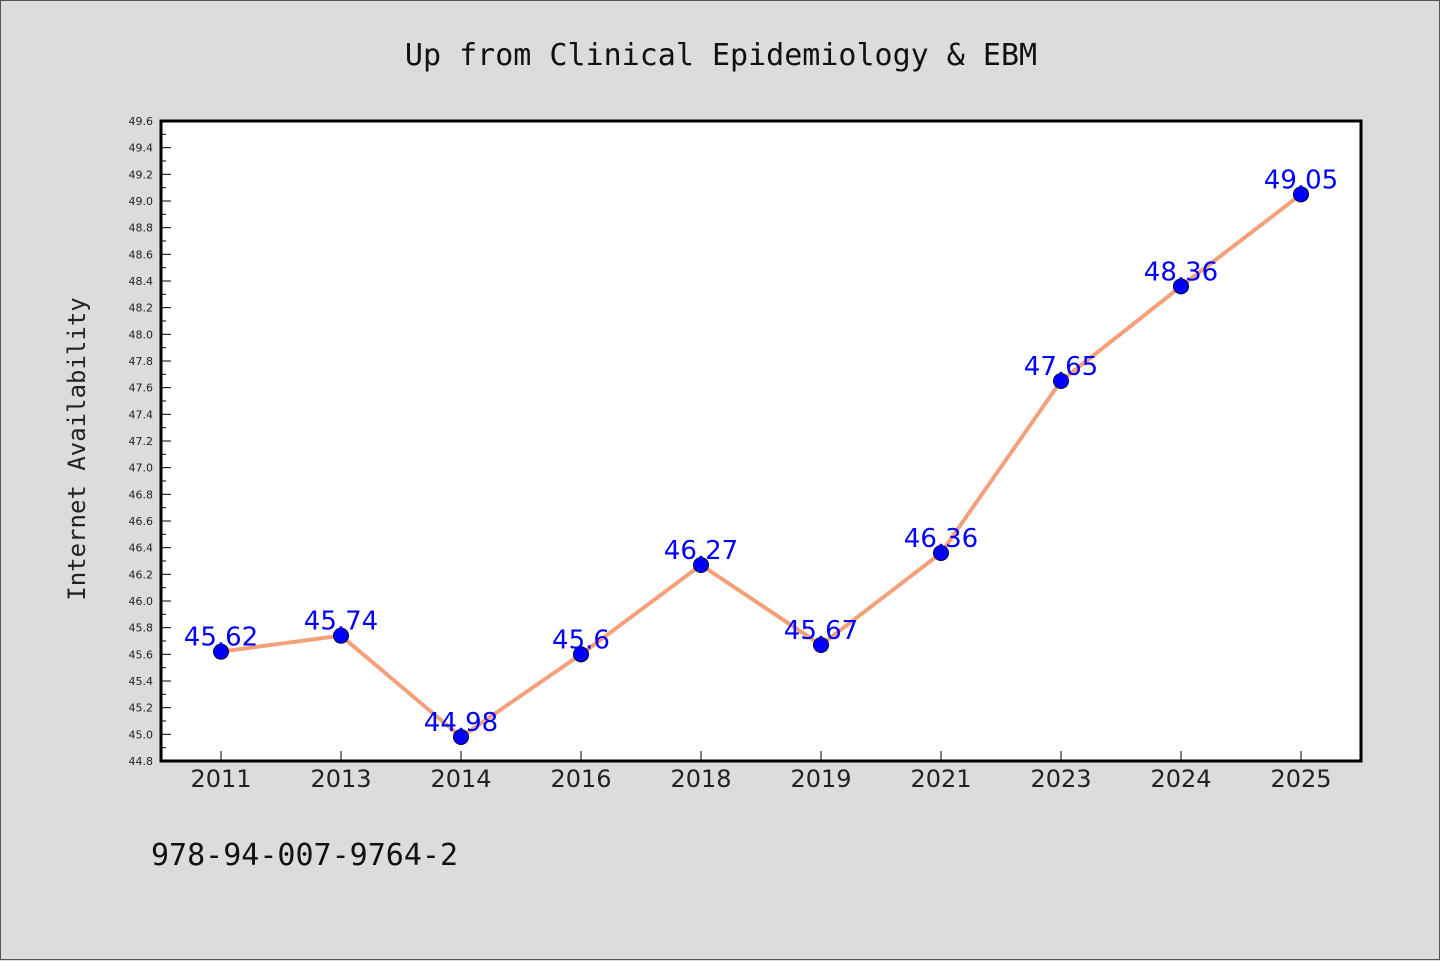 The width and height of the screenshot is (1440, 961). What do you see at coordinates (141, 254) in the screenshot?
I see `y-tick-label: 48.6` at bounding box center [141, 254].